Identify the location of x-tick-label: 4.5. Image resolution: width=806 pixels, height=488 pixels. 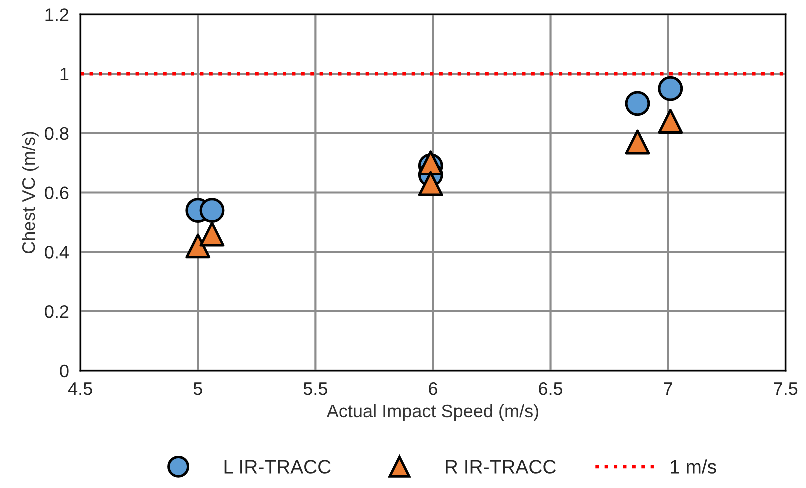
(80, 389).